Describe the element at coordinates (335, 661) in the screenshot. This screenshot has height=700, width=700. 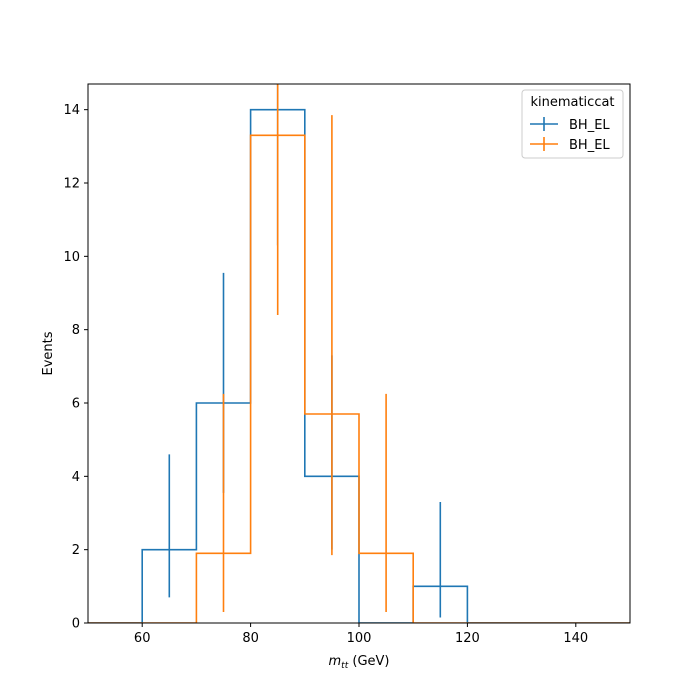
I see `x-axis-label-main: m` at that location.